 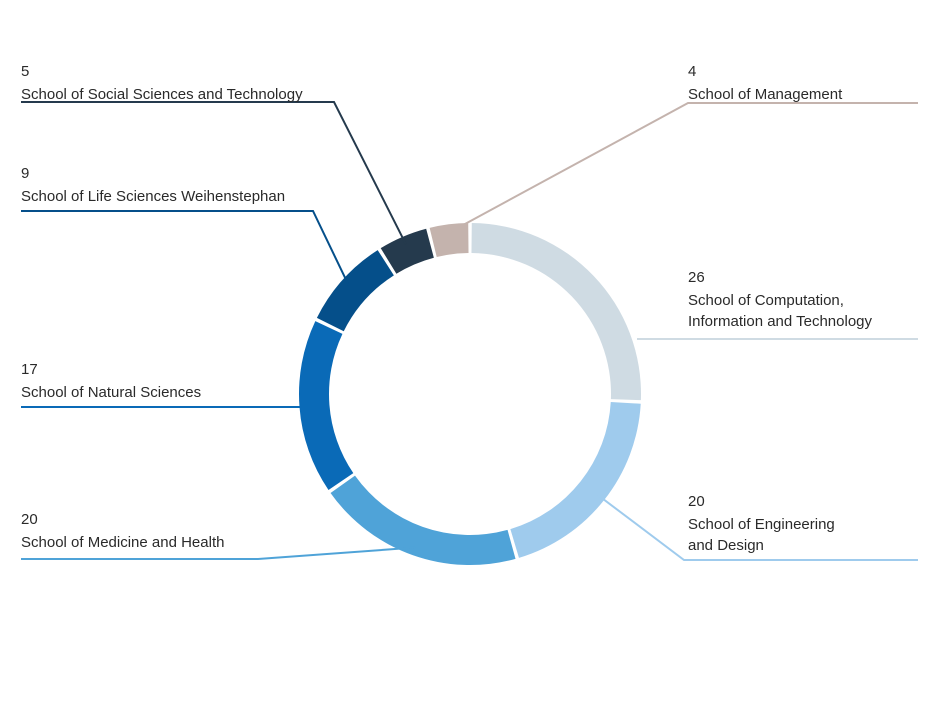 I want to click on slice-value-label: 17, so click(x=29, y=369).